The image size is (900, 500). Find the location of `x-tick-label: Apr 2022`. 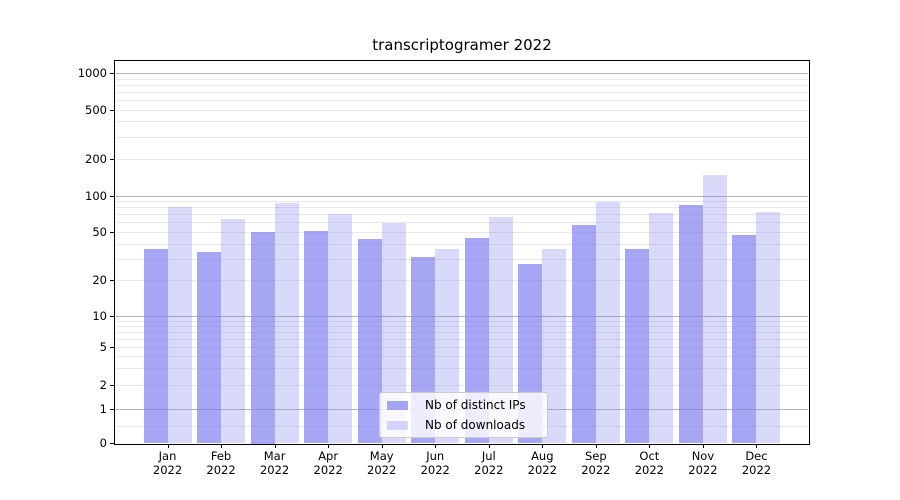

x-tick-label: Apr 2022 is located at coordinates (328, 463).